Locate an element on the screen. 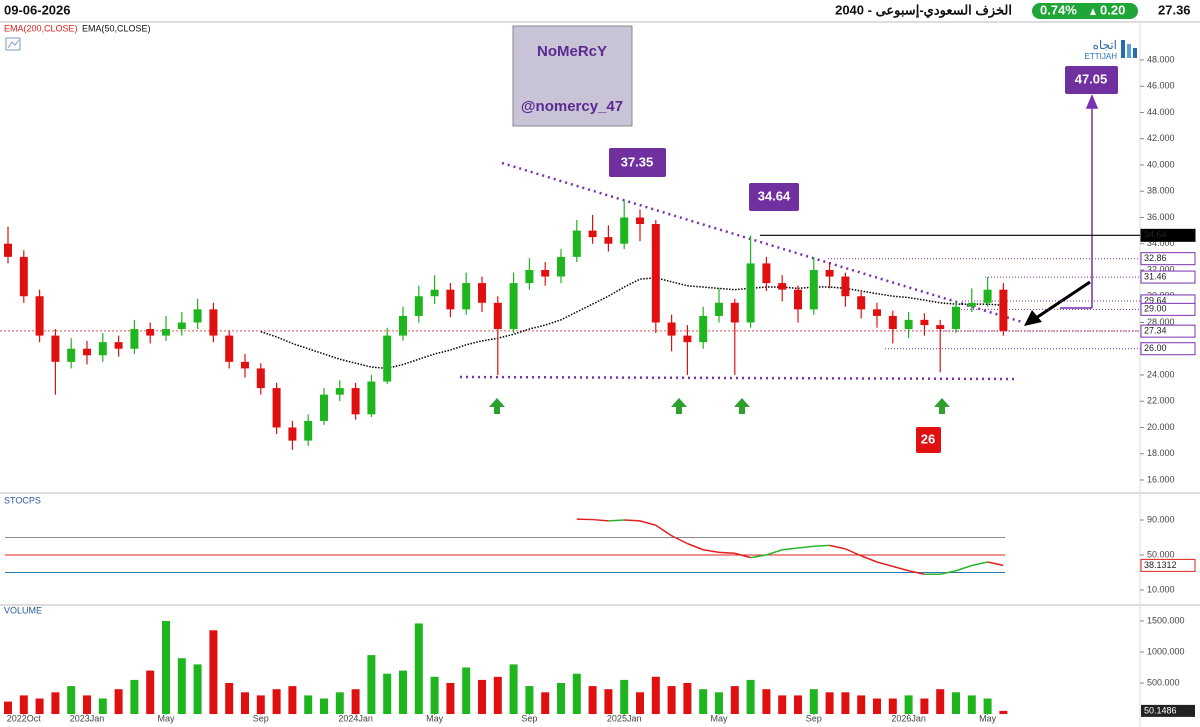 This screenshot has width=1200, height=727. header-date: 09-06-2026 is located at coordinates (37, 9).